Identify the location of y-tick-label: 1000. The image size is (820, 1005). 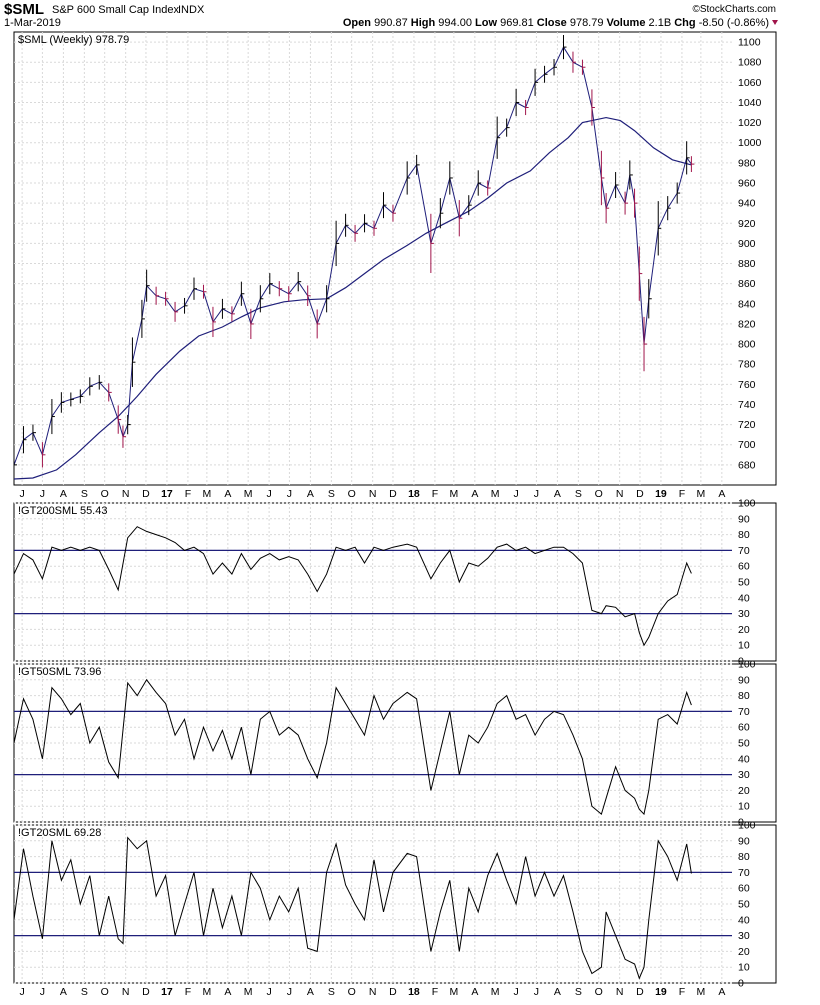
(750, 143).